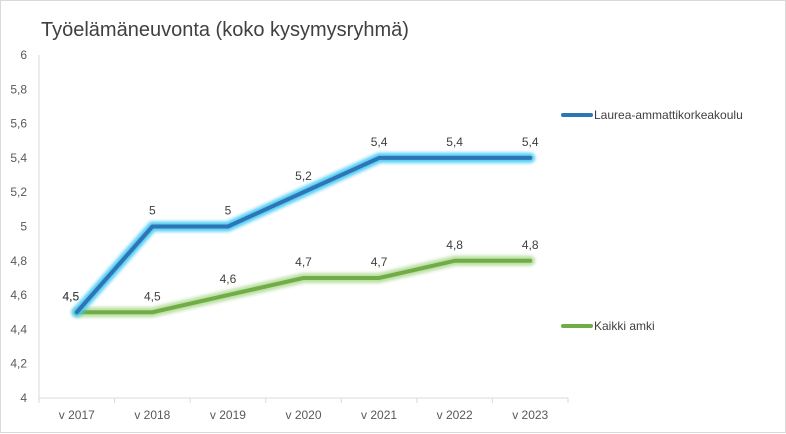  I want to click on y-tick-label: 5,4, so click(18, 158).